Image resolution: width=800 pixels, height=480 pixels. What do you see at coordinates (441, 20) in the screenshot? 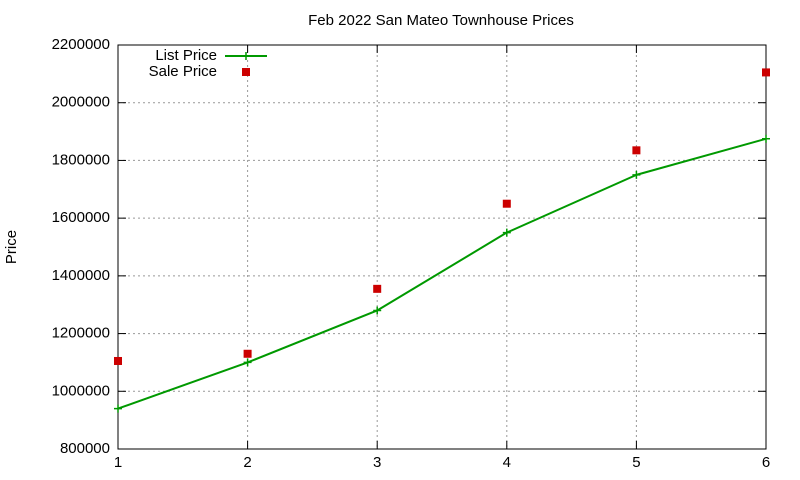
I see `chart-title: Feb 2022 San Mateo Townhouse Prices` at bounding box center [441, 20].